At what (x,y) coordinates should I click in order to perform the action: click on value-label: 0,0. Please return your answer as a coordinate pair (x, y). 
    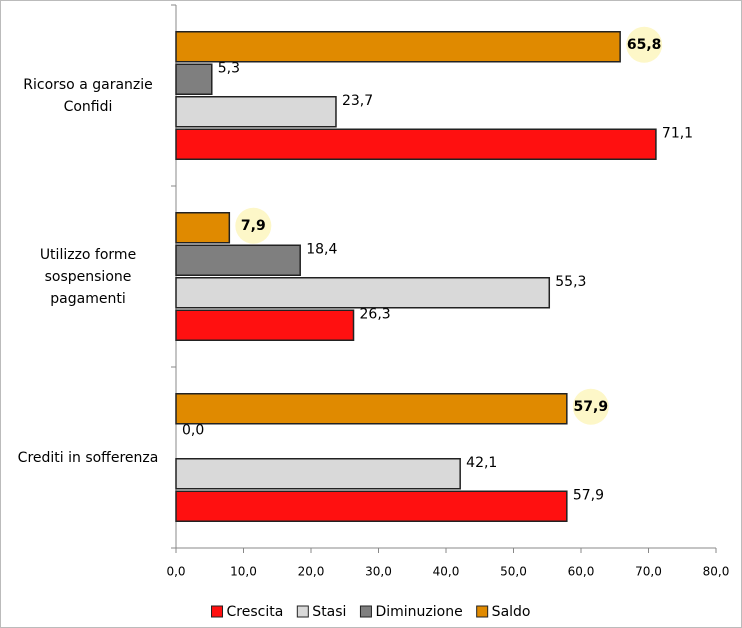
    Looking at the image, I should click on (193, 430).